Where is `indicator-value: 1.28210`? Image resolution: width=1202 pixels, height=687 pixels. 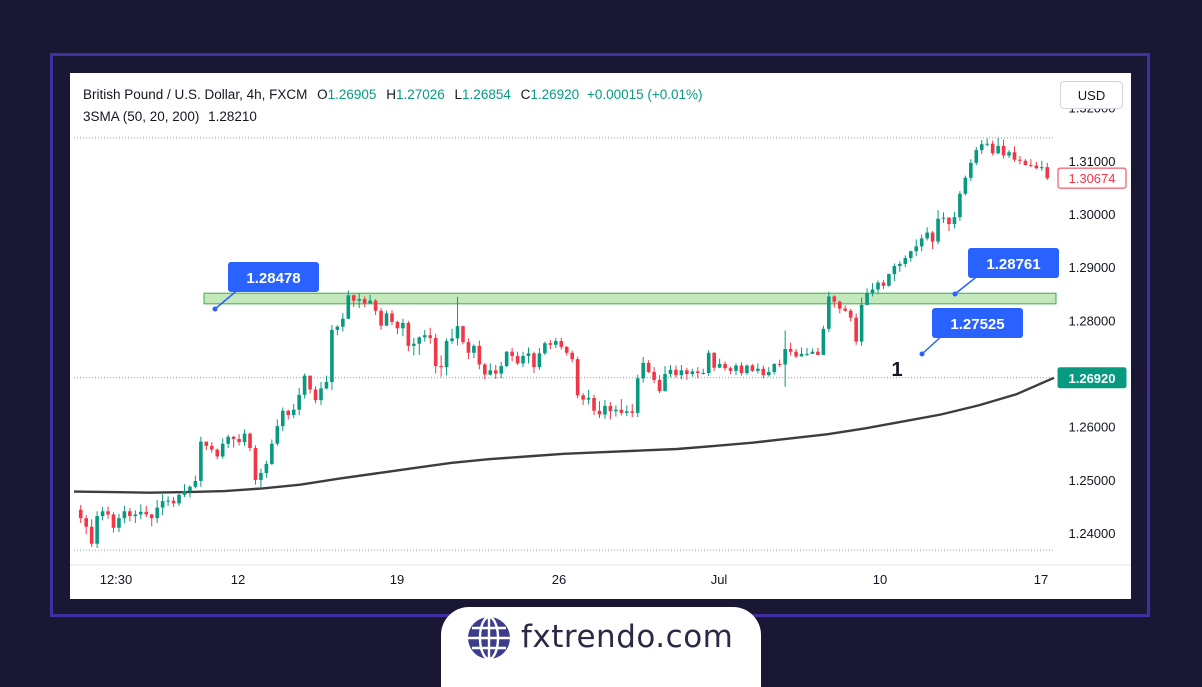
indicator-value: 1.28210 is located at coordinates (232, 116).